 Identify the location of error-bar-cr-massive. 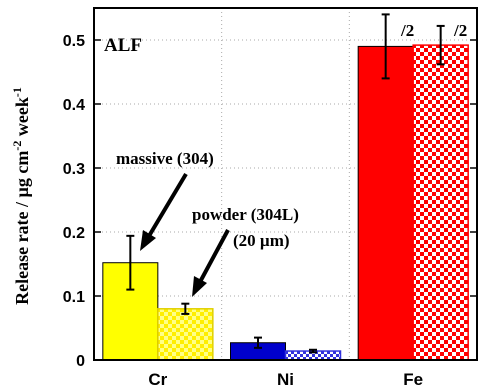
(130, 262).